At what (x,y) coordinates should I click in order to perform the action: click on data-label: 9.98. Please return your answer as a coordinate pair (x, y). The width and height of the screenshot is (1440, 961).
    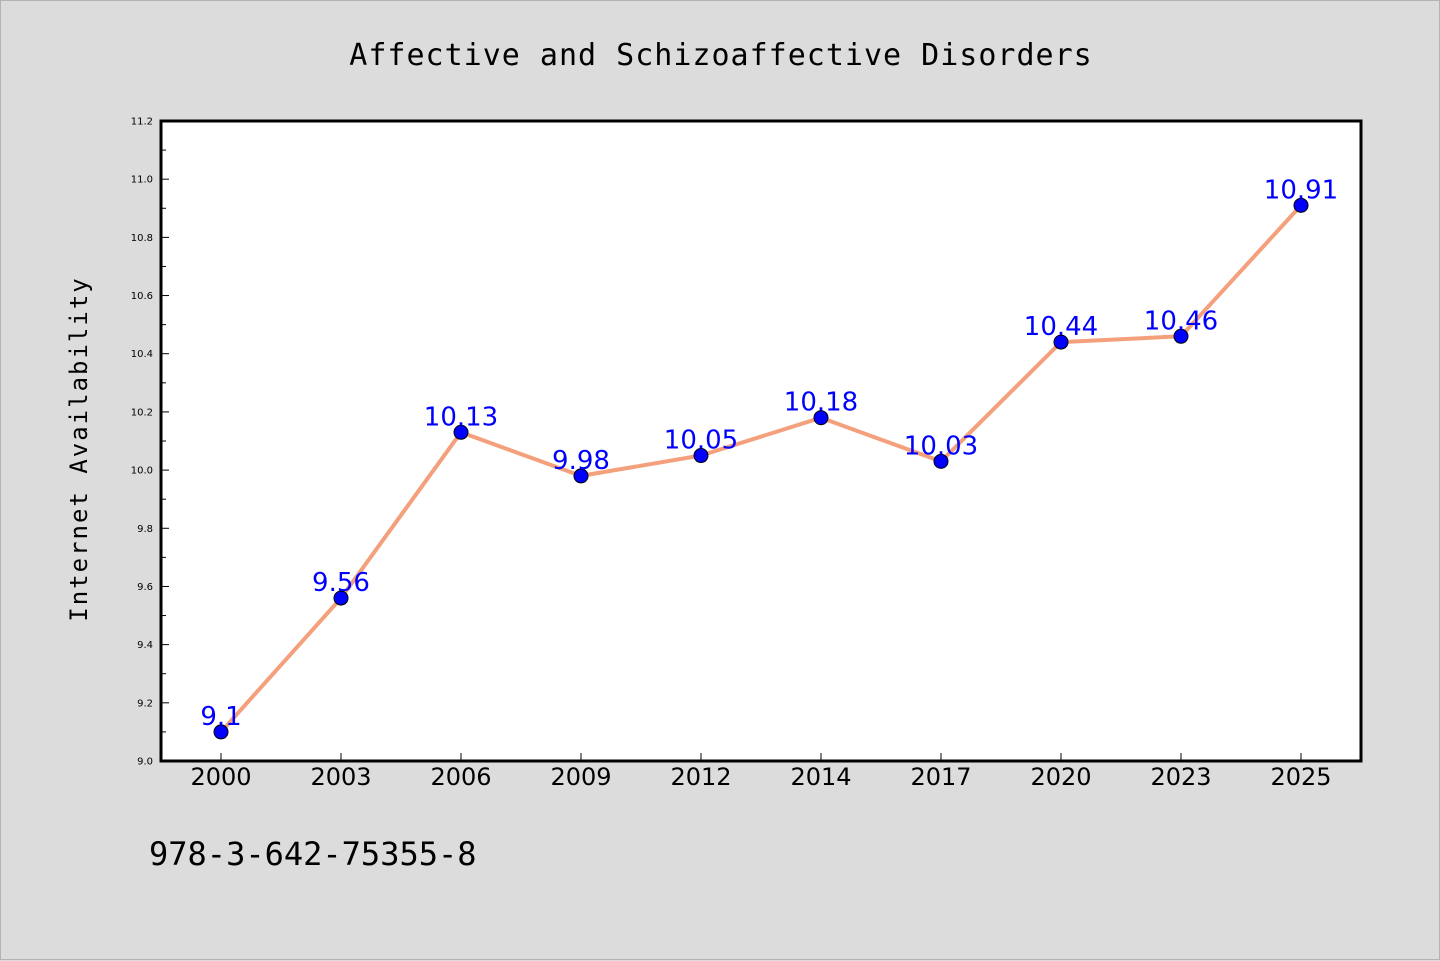
    Looking at the image, I should click on (581, 461).